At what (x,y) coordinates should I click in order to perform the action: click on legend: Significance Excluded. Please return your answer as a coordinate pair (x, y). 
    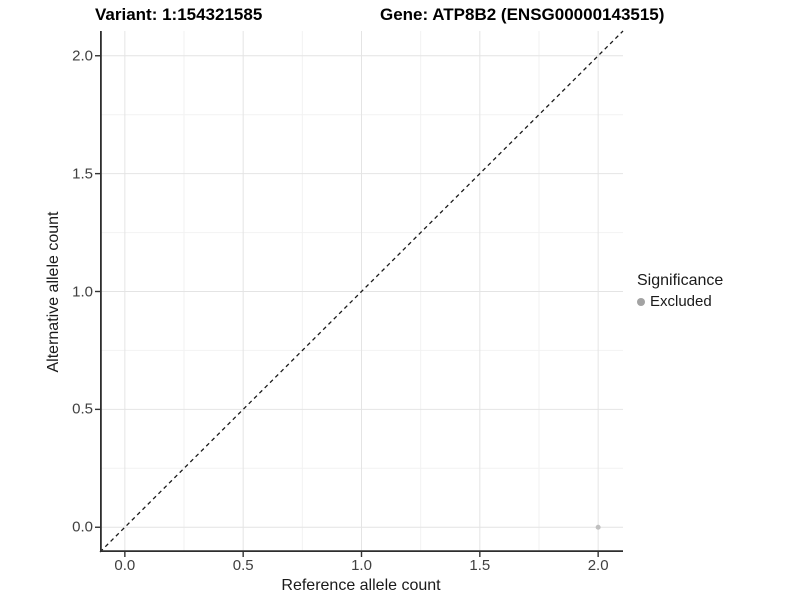
    Looking at the image, I should click on (680, 291).